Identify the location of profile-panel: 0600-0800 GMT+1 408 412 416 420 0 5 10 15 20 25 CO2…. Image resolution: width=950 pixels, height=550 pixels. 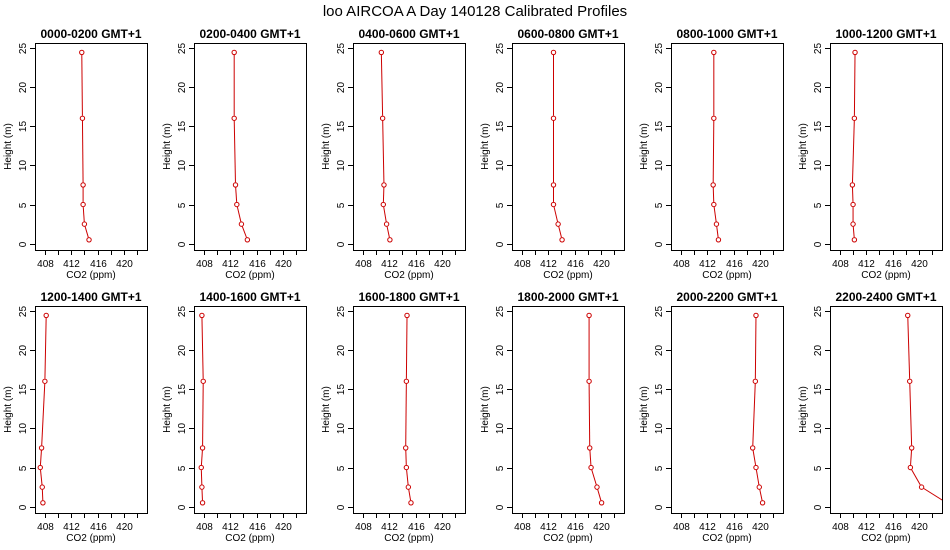
(552, 154).